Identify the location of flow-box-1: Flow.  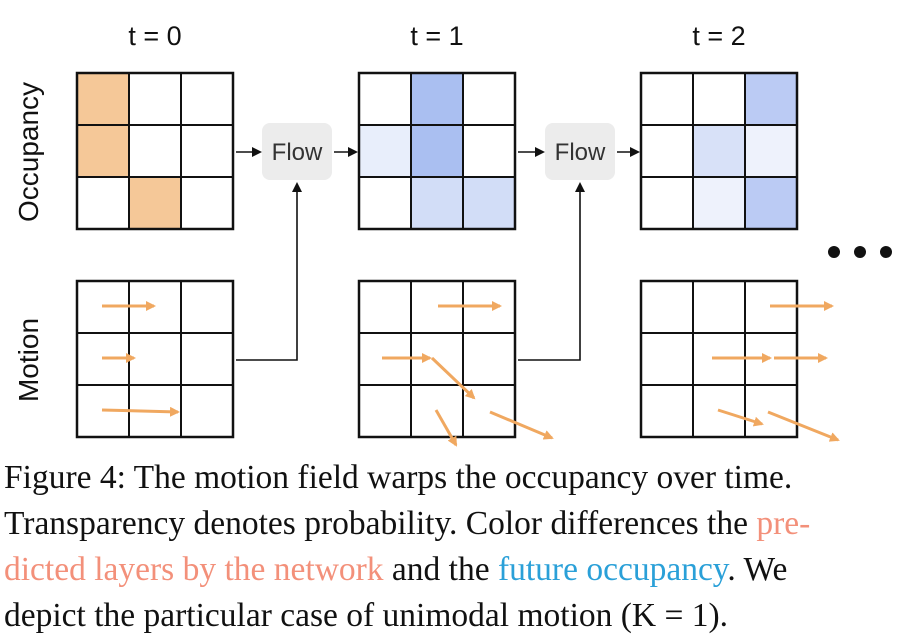
(297, 151).